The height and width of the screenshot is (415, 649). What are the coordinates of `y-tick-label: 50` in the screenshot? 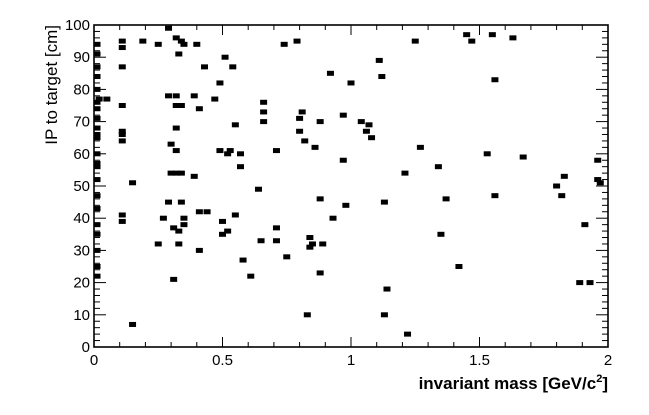 It's located at (81, 186).